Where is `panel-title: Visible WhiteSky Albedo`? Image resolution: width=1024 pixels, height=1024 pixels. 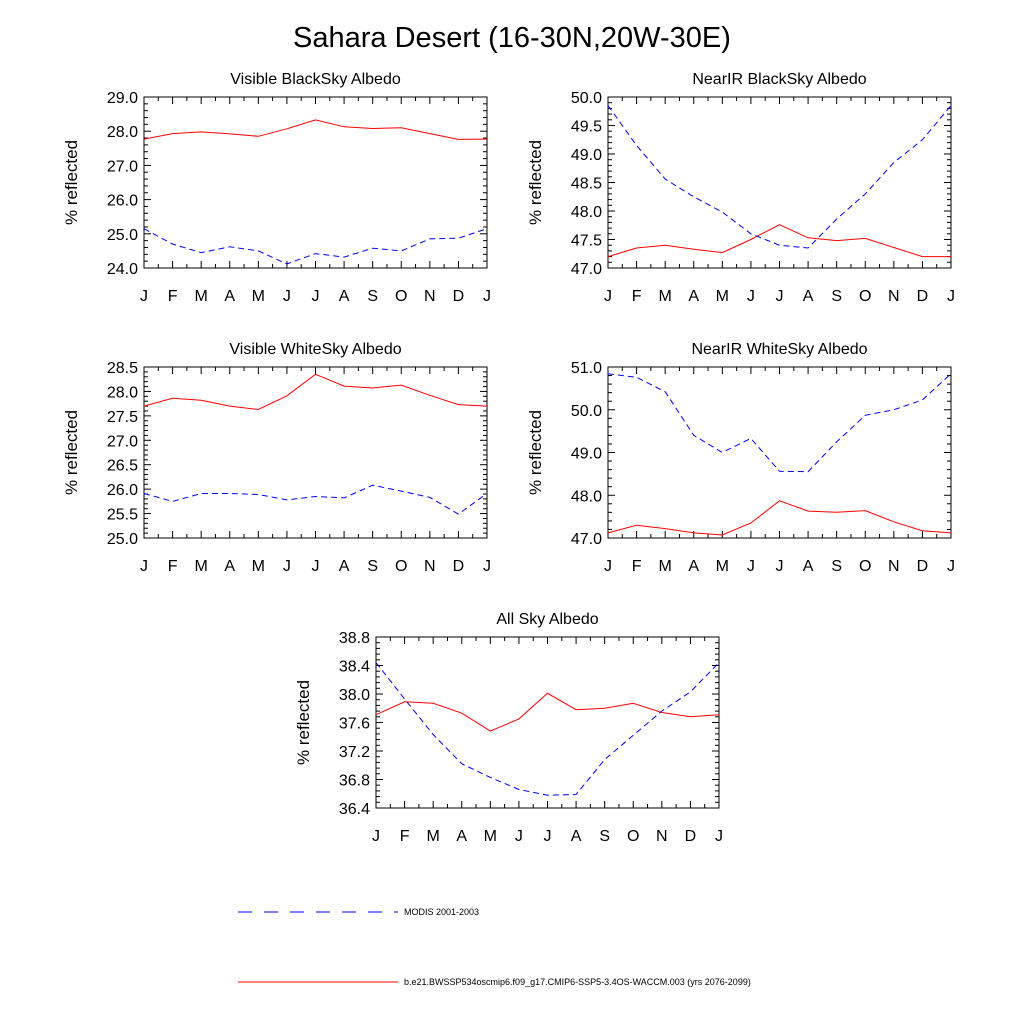
panel-title: Visible WhiteSky Albedo is located at coordinates (315, 349).